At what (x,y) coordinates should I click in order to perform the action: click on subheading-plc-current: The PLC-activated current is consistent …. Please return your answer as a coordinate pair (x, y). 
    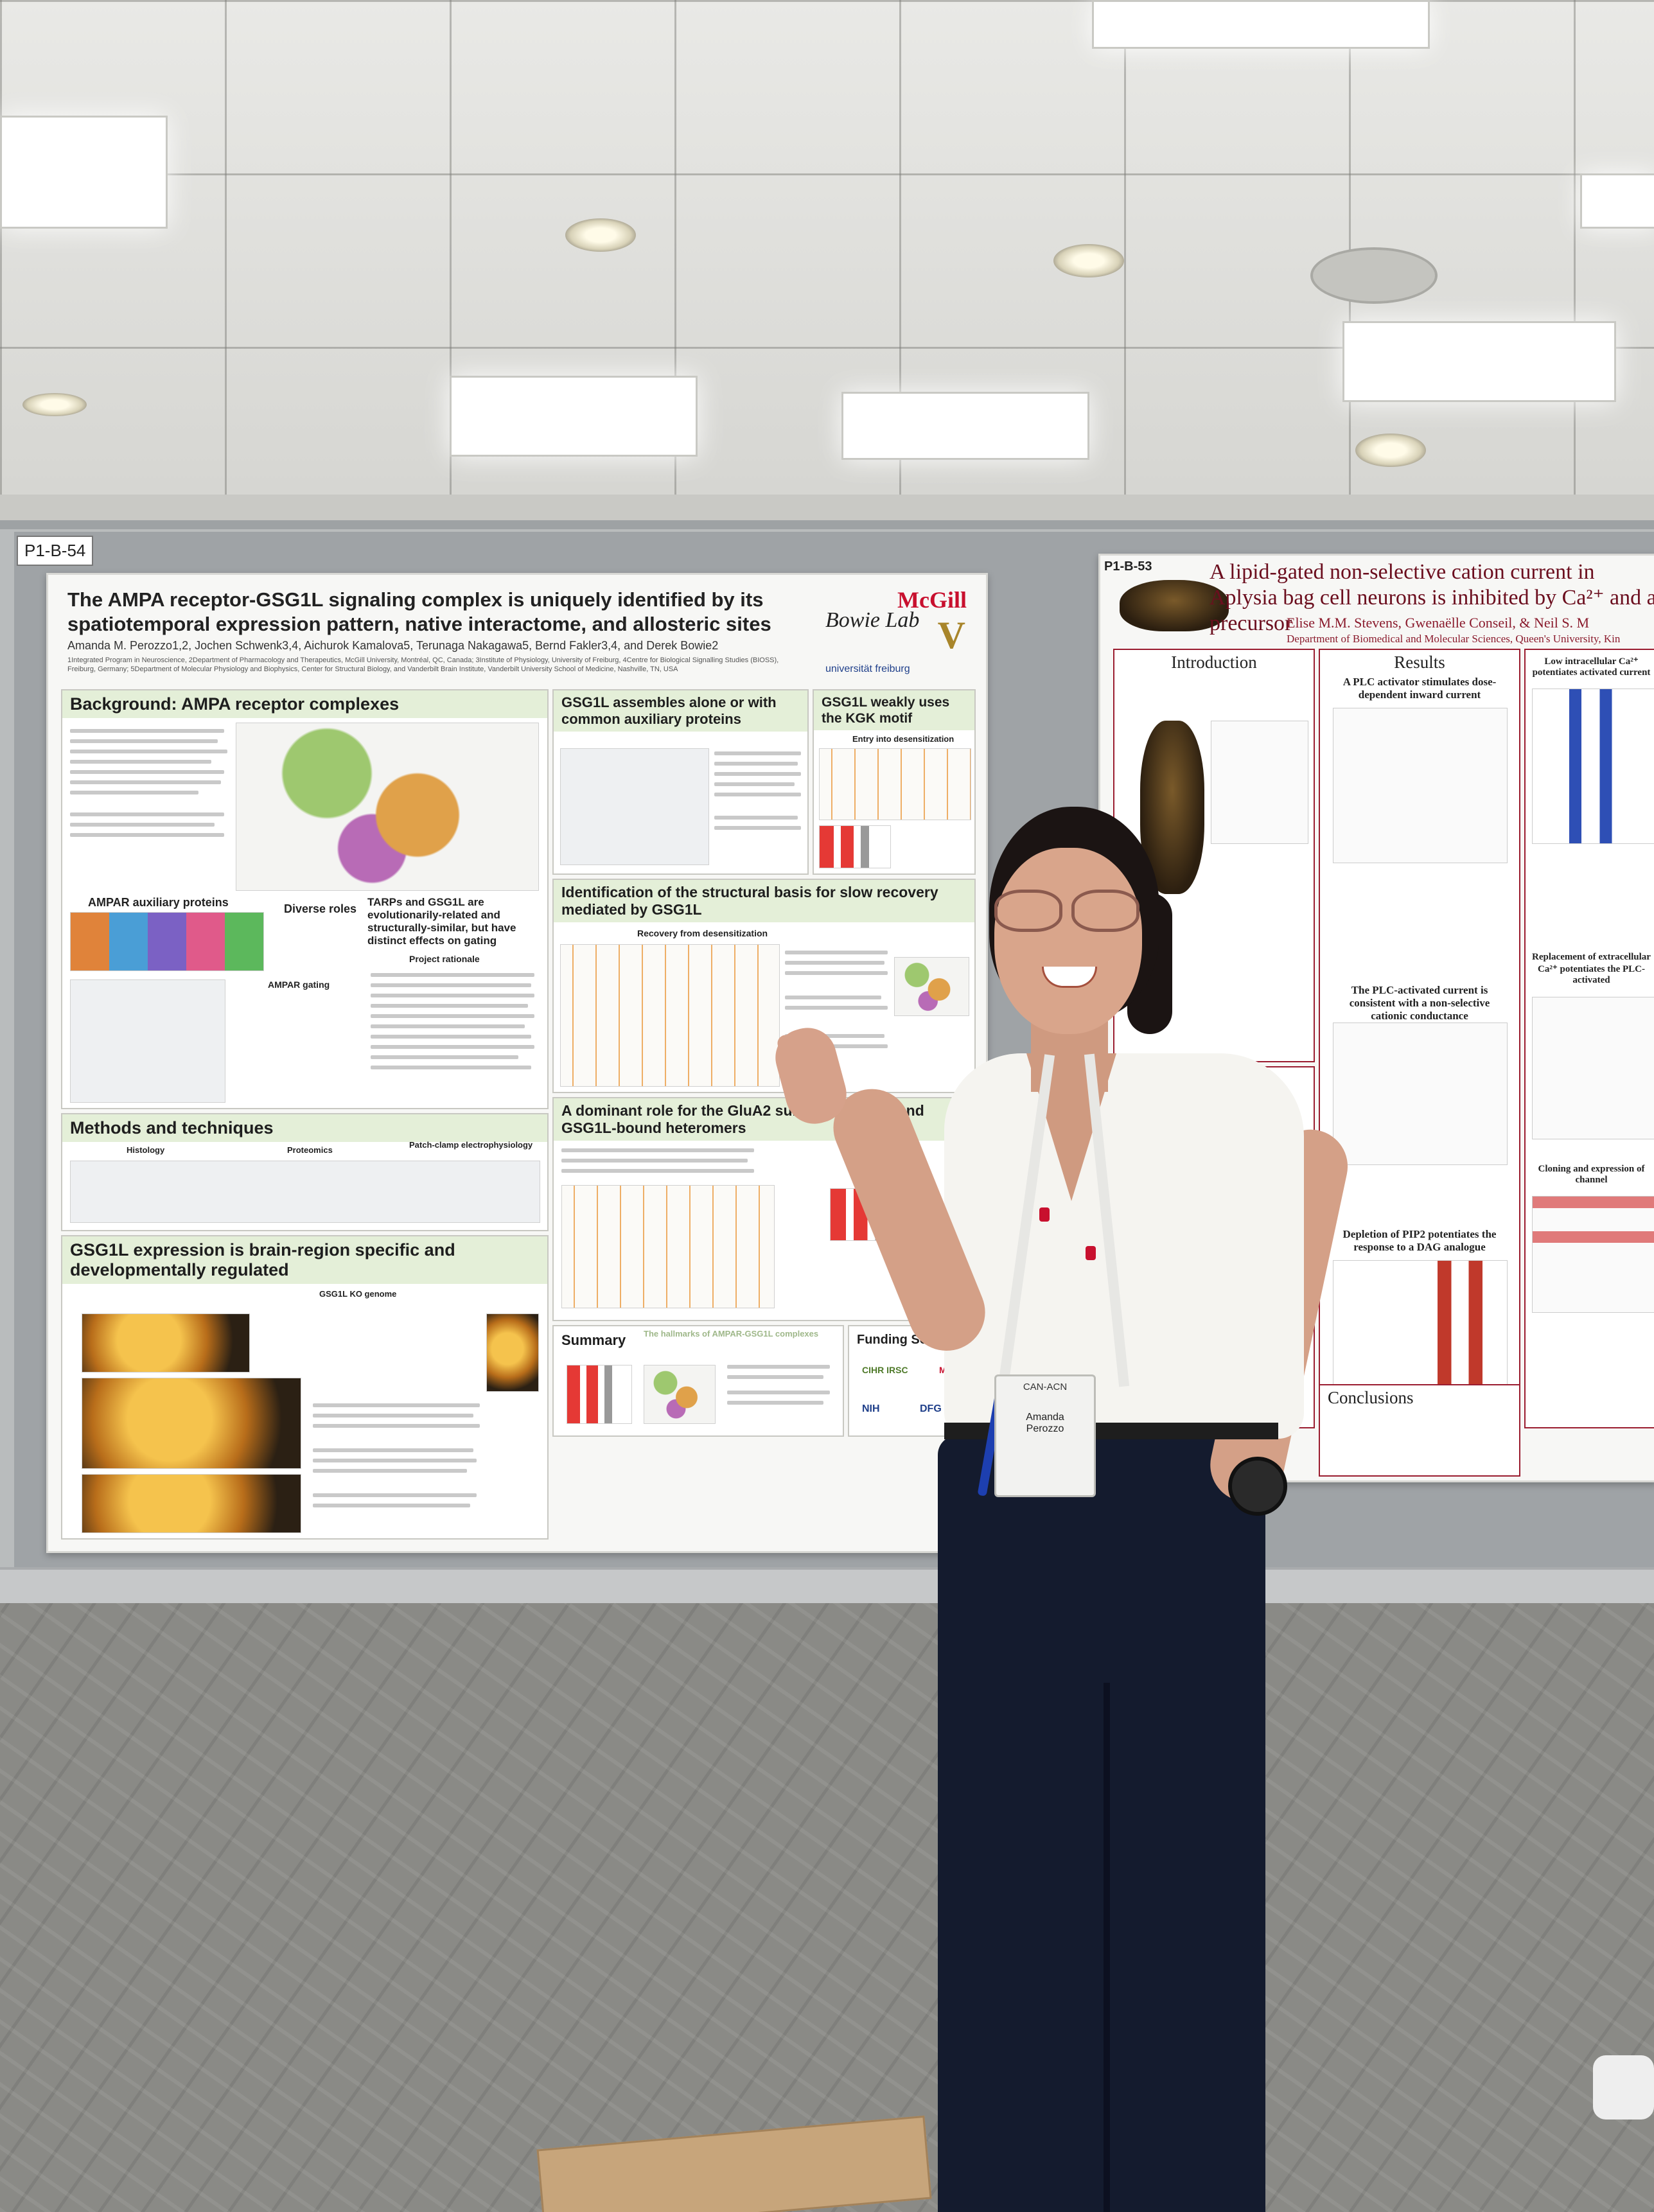
    Looking at the image, I should click on (1419, 1003).